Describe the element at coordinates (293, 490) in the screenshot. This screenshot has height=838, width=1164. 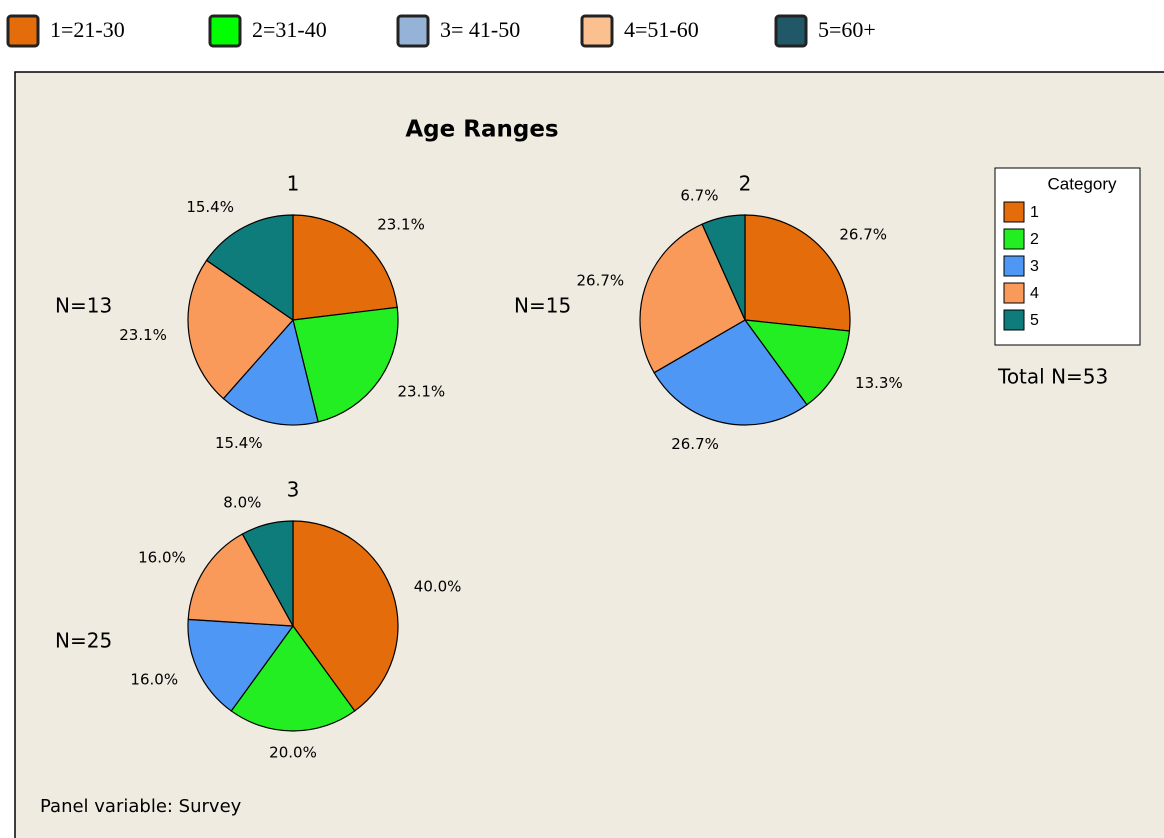
I see `pie-title: 3` at that location.